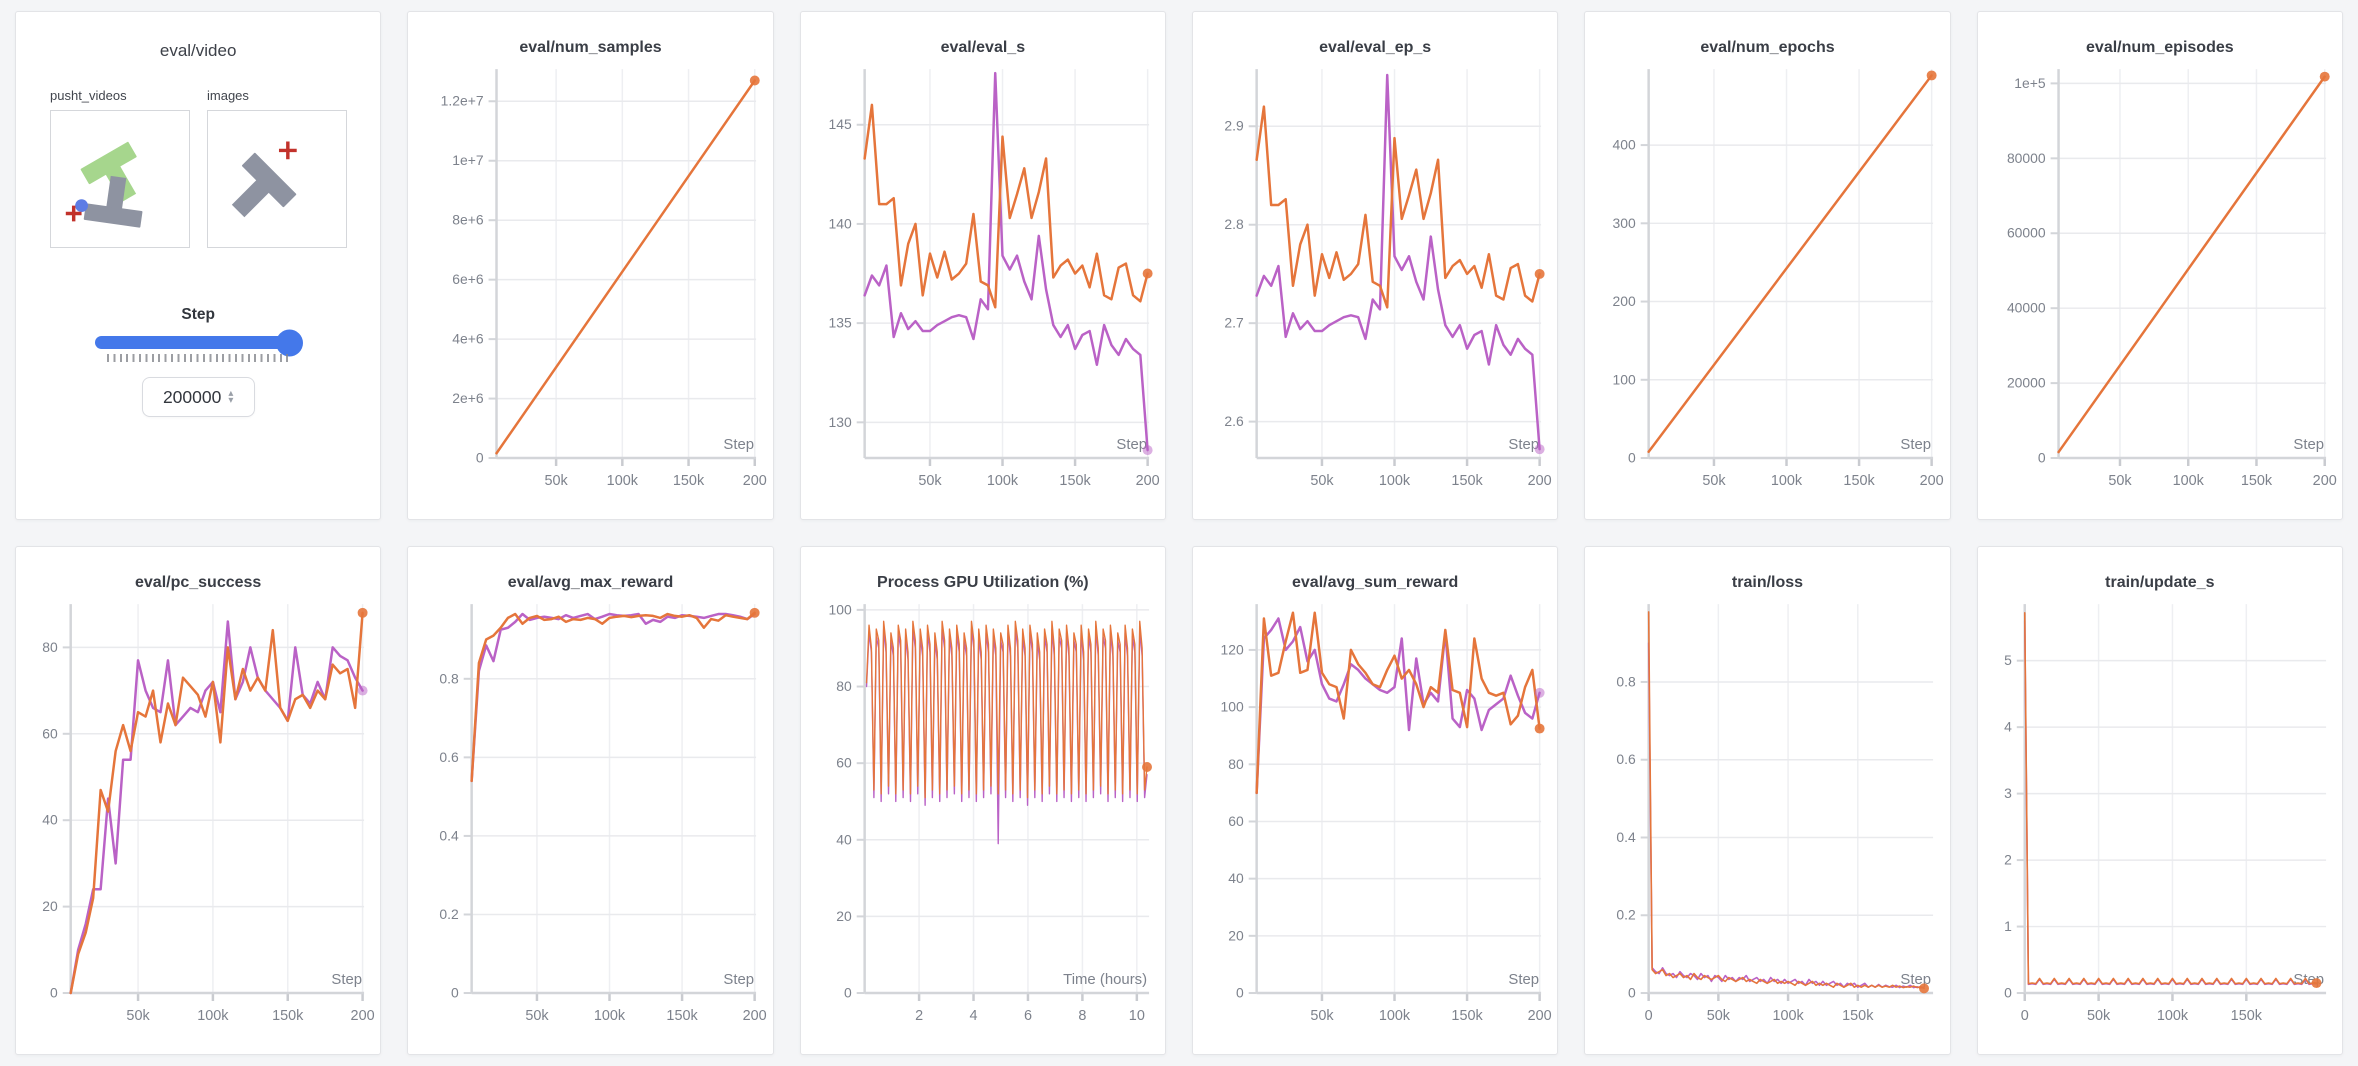  What do you see at coordinates (2008, 860) in the screenshot?
I see `y-tick-label: 2` at bounding box center [2008, 860].